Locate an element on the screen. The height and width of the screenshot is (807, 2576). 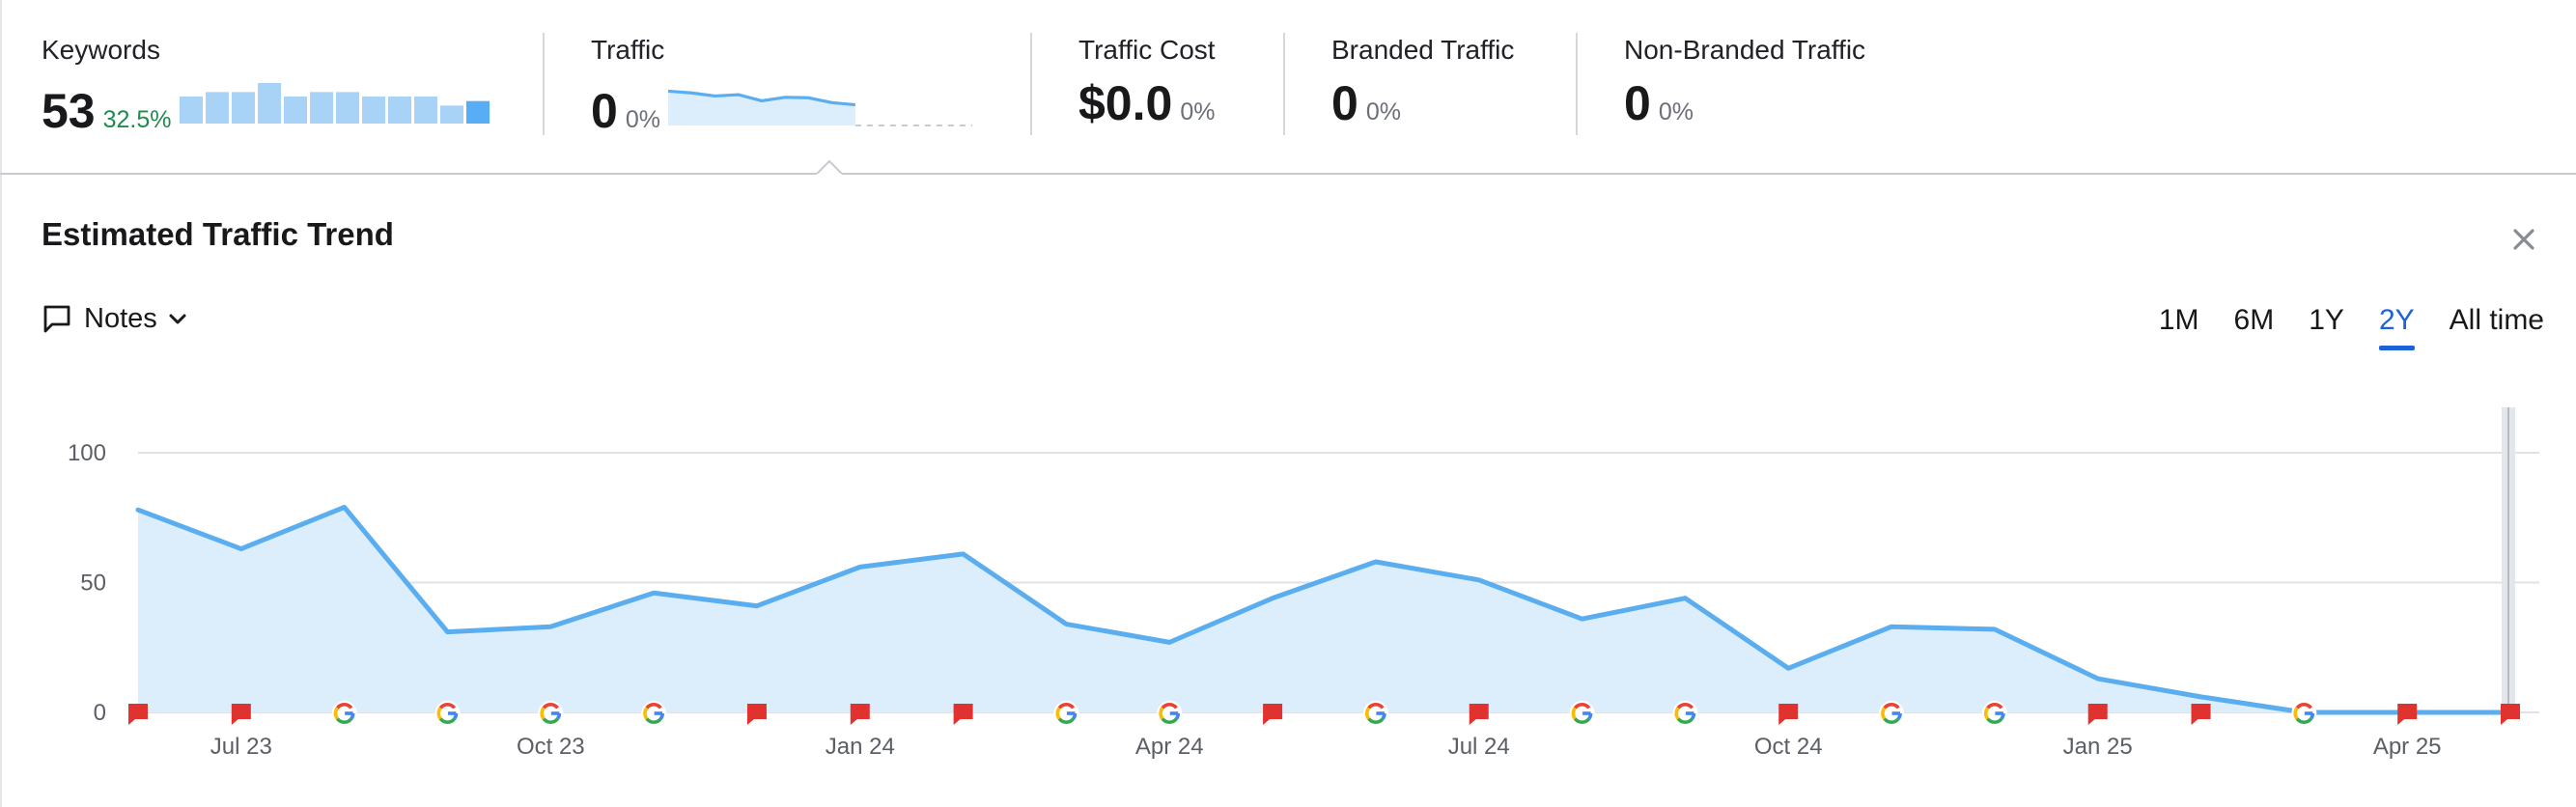
range-tab-1m: 1M is located at coordinates (2178, 320).